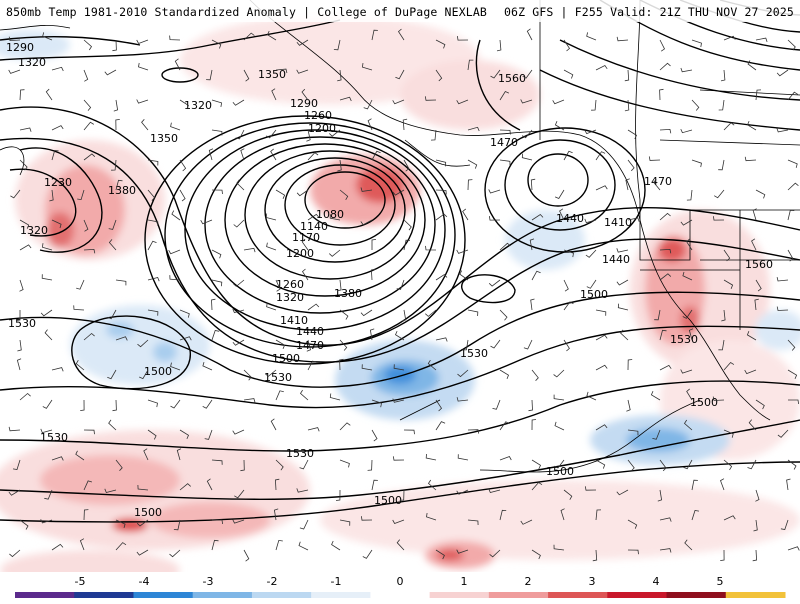 The image size is (800, 604). Describe the element at coordinates (684, 339) in the screenshot. I see `contour-label: 1530` at that location.